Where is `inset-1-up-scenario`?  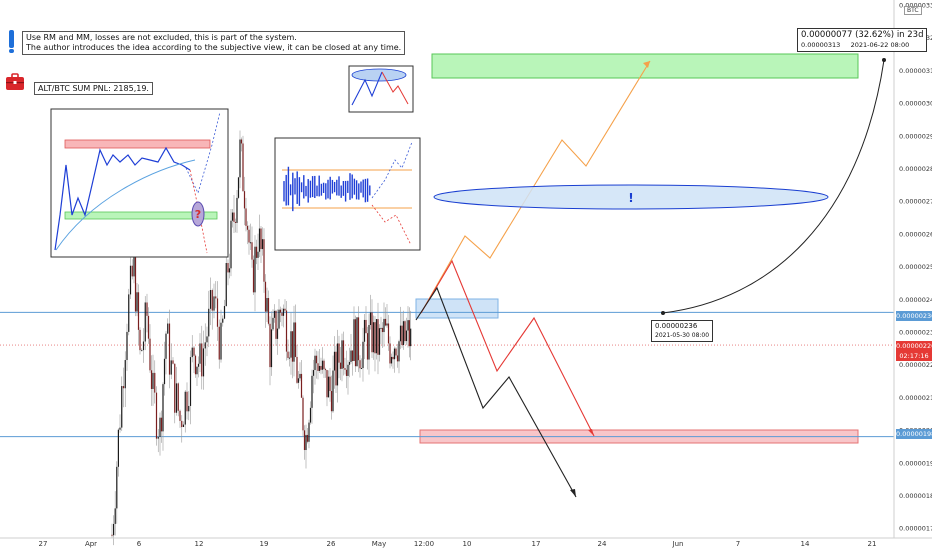
inset-1-up-scenario is located at coordinates (203, 153).